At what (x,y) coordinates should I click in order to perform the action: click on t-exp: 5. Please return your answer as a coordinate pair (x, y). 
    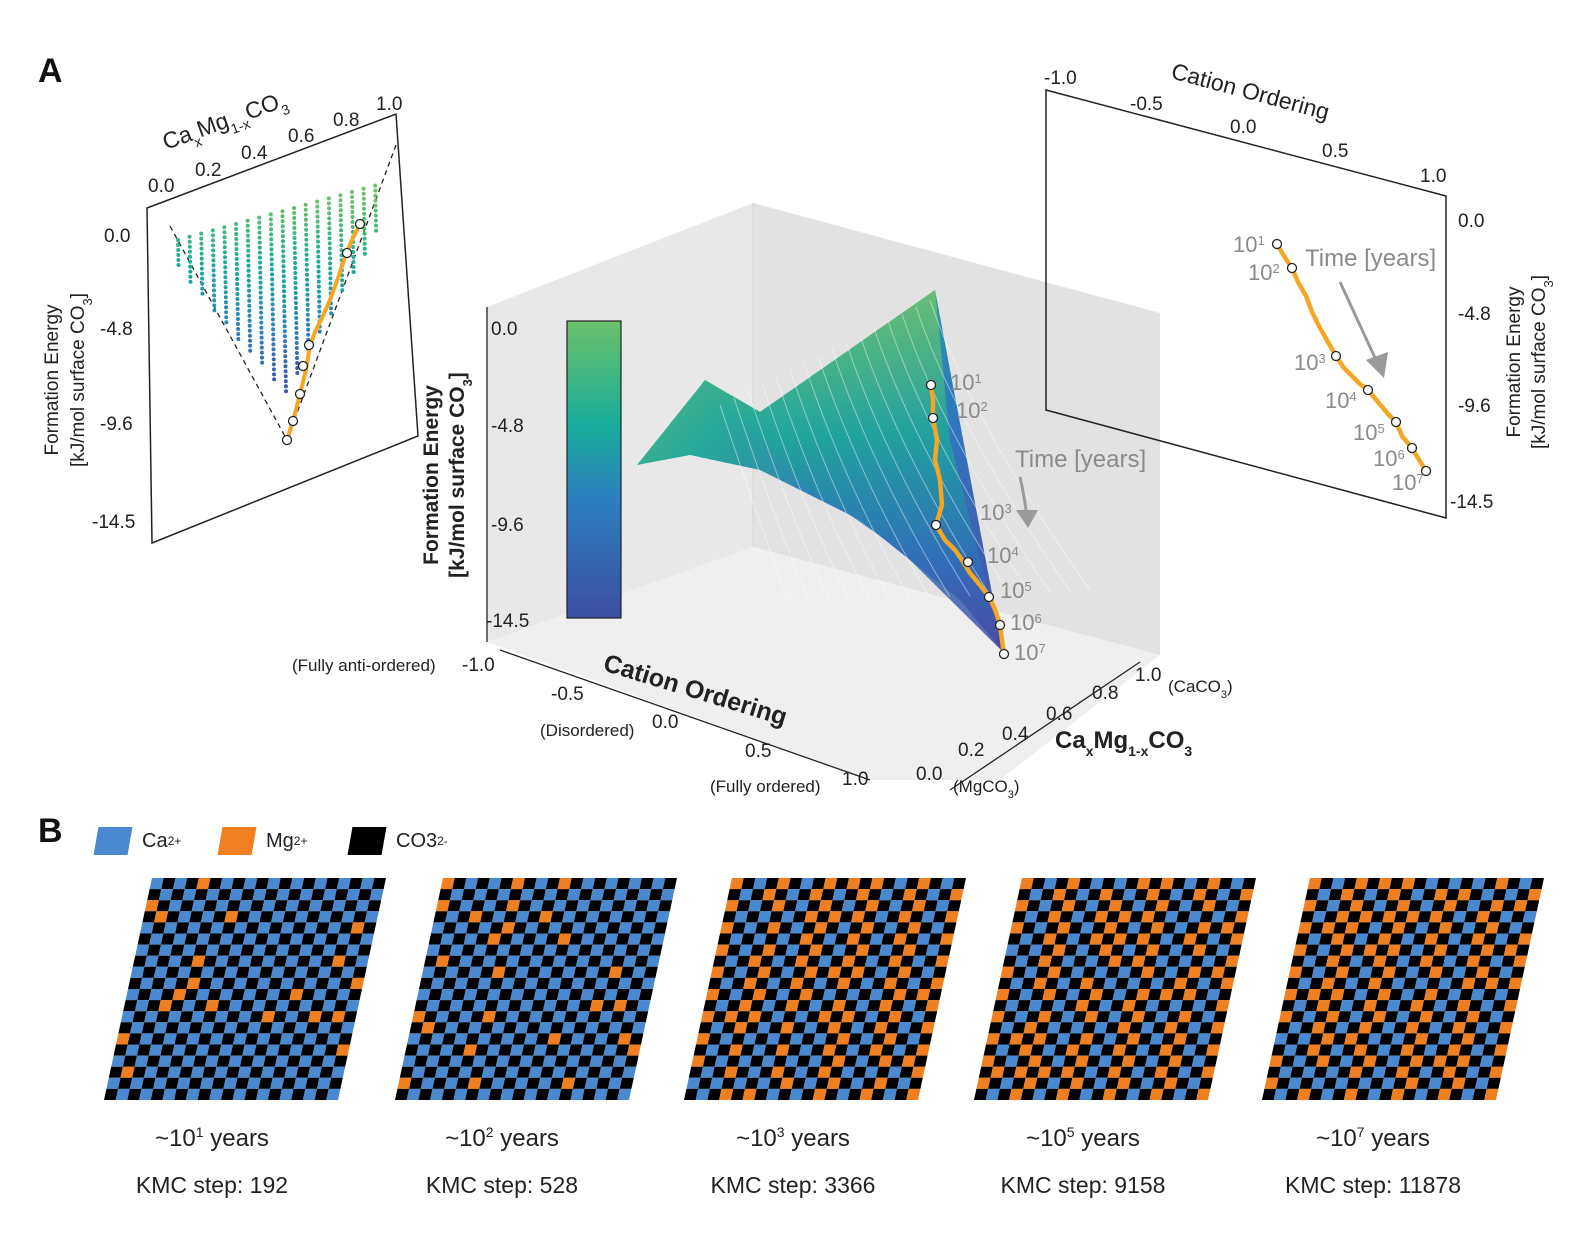
    Looking at the image, I should click on (1380, 428).